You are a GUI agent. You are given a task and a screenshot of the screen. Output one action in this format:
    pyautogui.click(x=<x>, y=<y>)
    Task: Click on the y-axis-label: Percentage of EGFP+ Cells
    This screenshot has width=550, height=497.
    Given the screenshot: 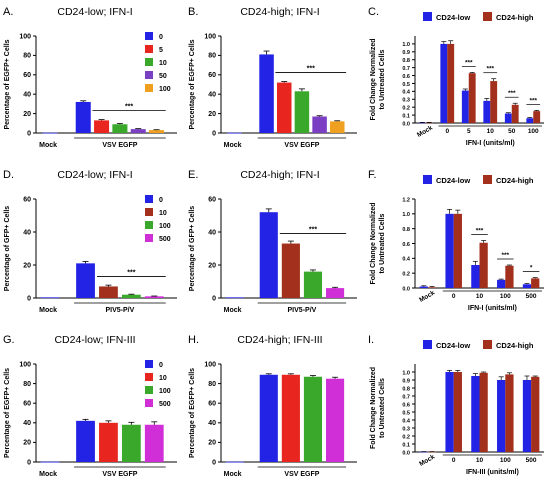 What is the action you would take?
    pyautogui.click(x=192, y=84)
    